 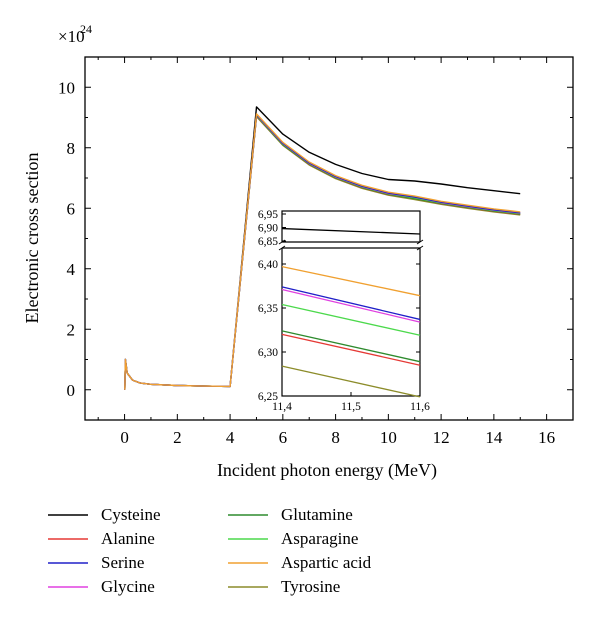 I want to click on legend-label: Asparagine, so click(x=319, y=538).